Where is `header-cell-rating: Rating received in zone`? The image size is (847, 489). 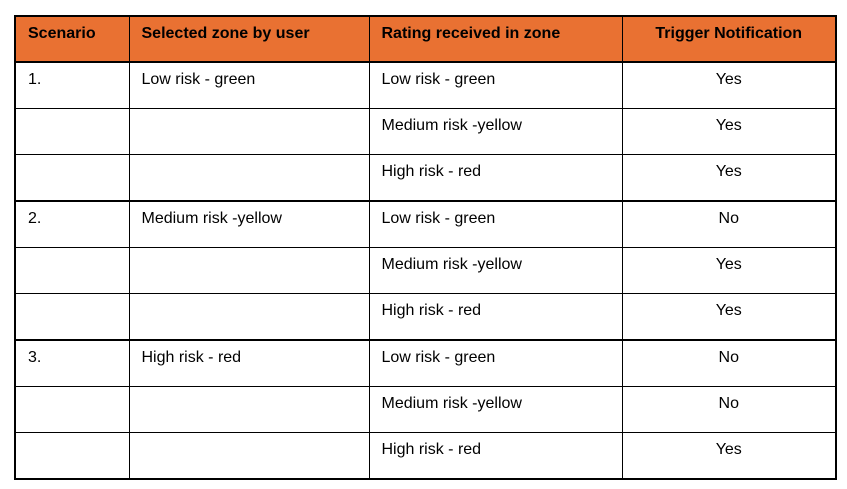 header-cell-rating: Rating received in zone is located at coordinates (495, 39).